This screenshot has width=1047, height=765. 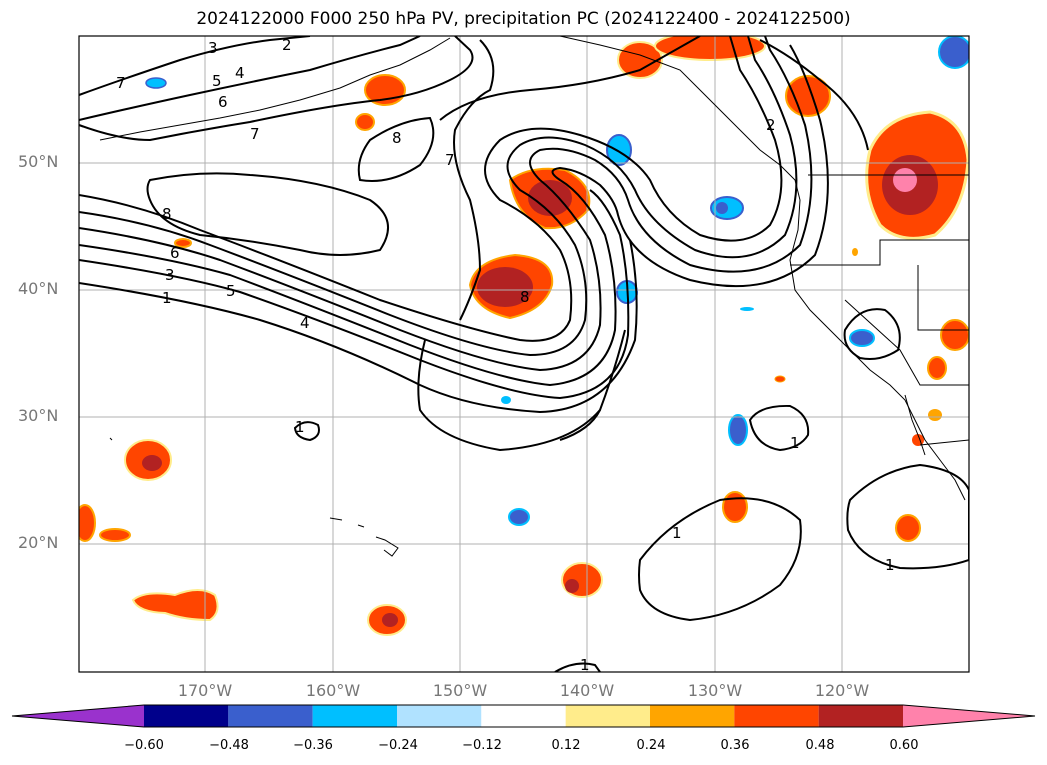 I want to click on lat-label: 40°N, so click(x=38, y=288).